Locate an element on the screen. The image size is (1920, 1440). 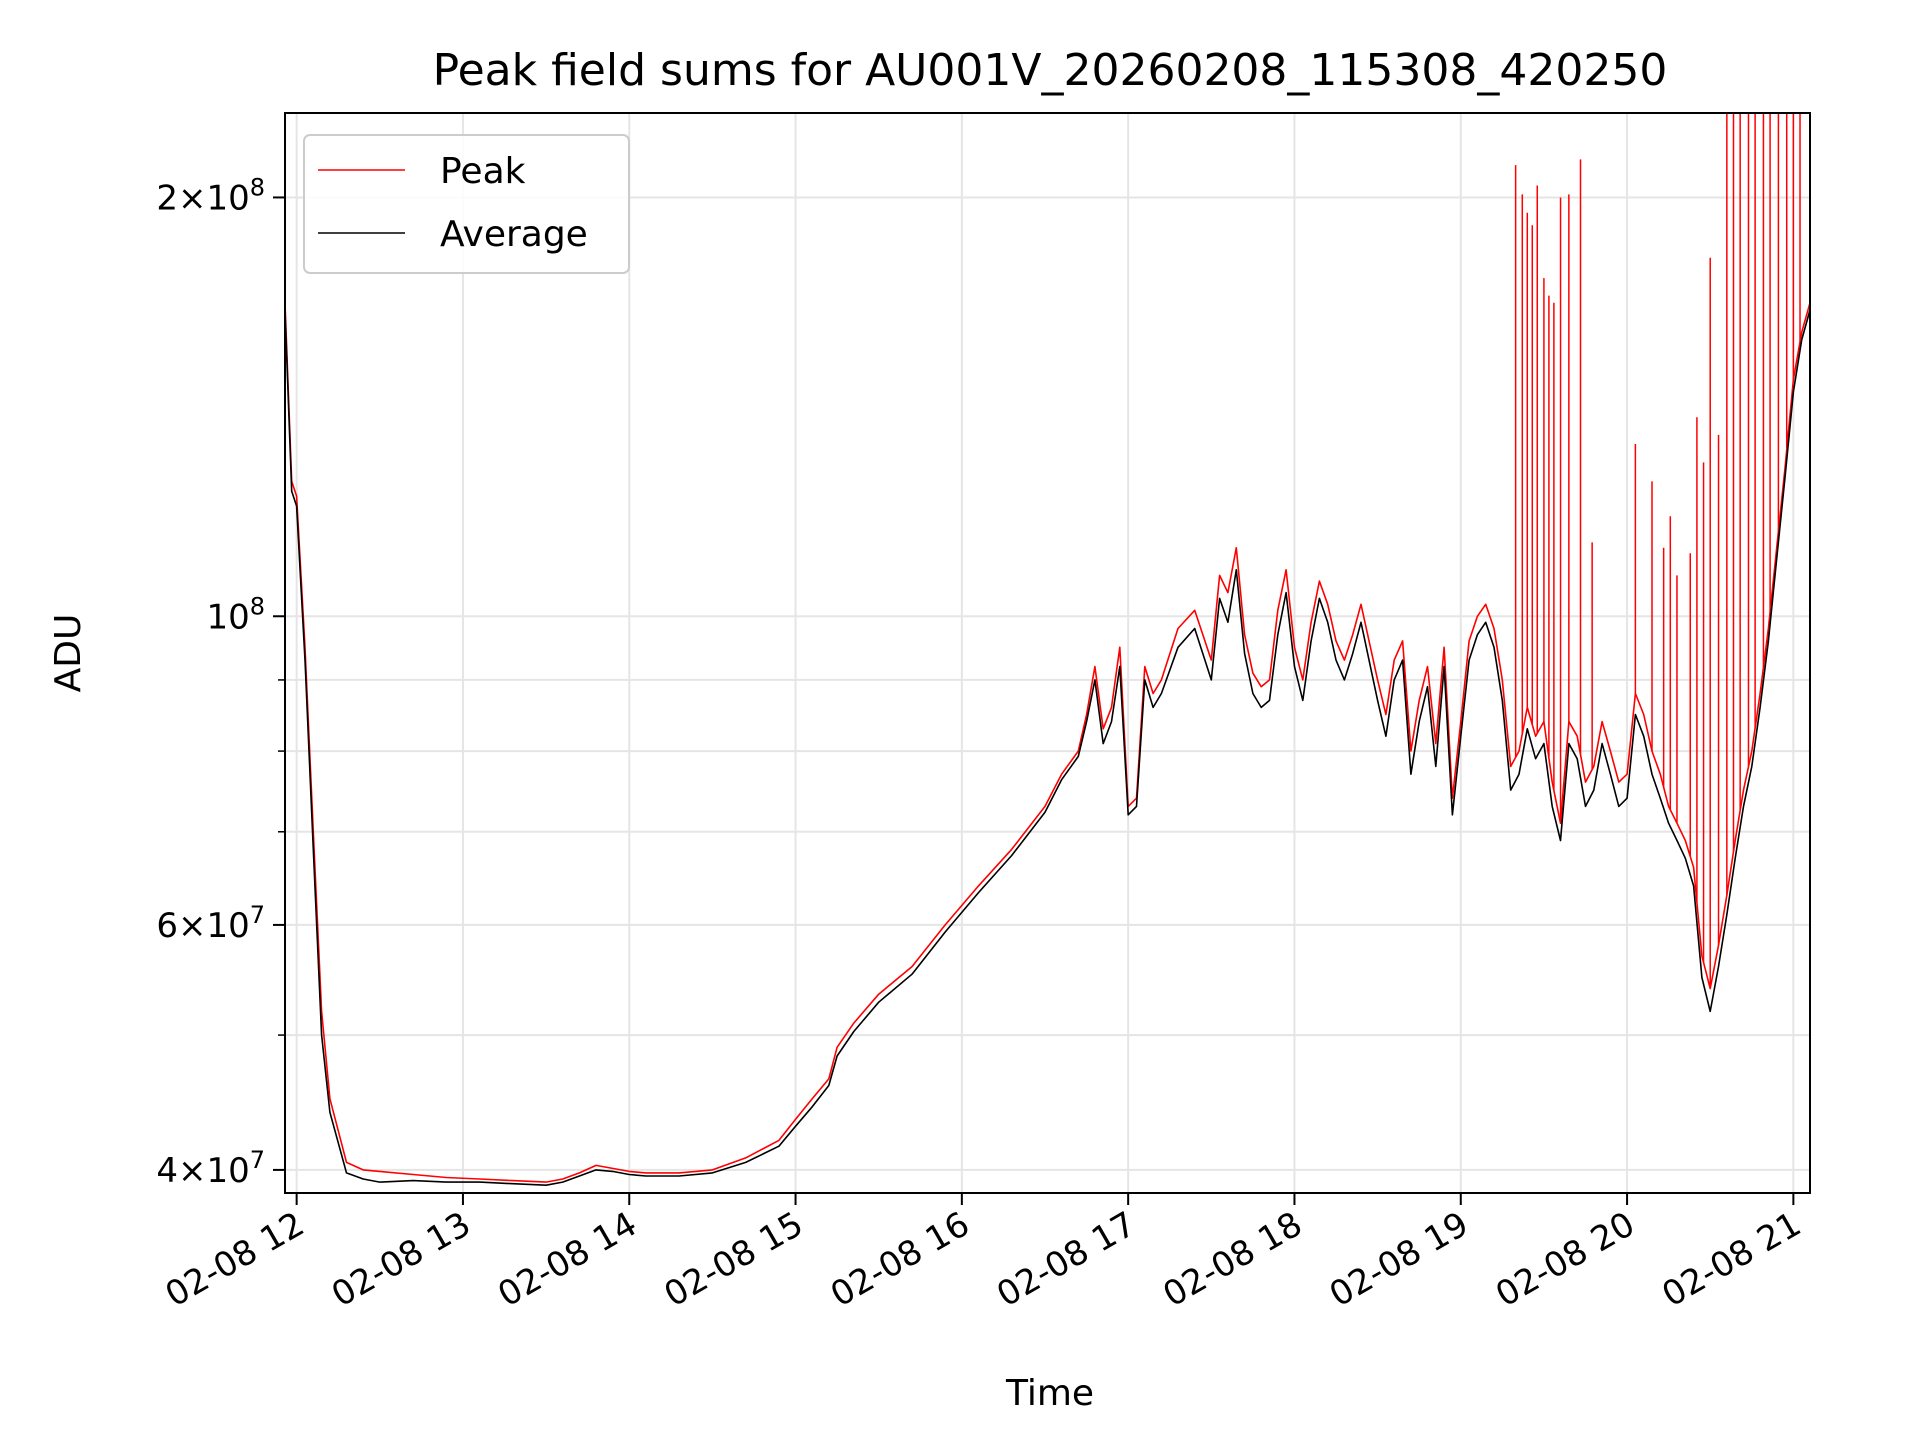
y-tick-label: 4×107 is located at coordinates (210, 1168).